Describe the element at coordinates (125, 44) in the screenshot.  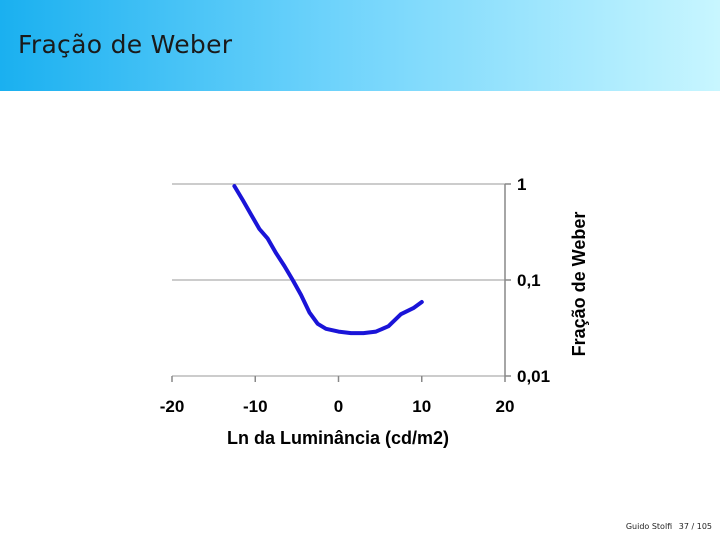
I see `slide-title: Fração de Weber` at that location.